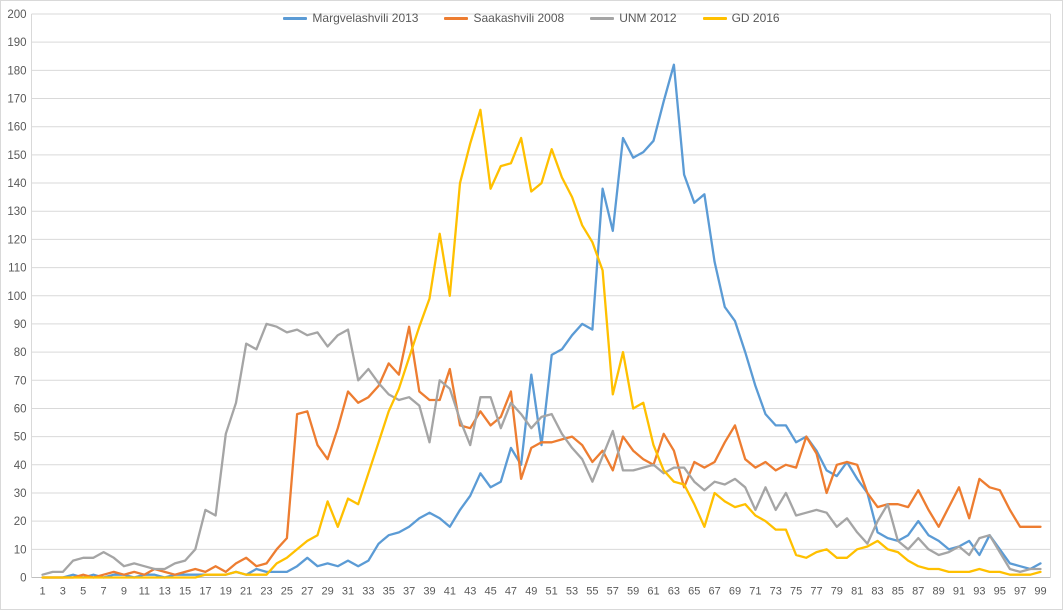  What do you see at coordinates (20, 522) in the screenshot?
I see `y-axis-tick-label: 20` at bounding box center [20, 522].